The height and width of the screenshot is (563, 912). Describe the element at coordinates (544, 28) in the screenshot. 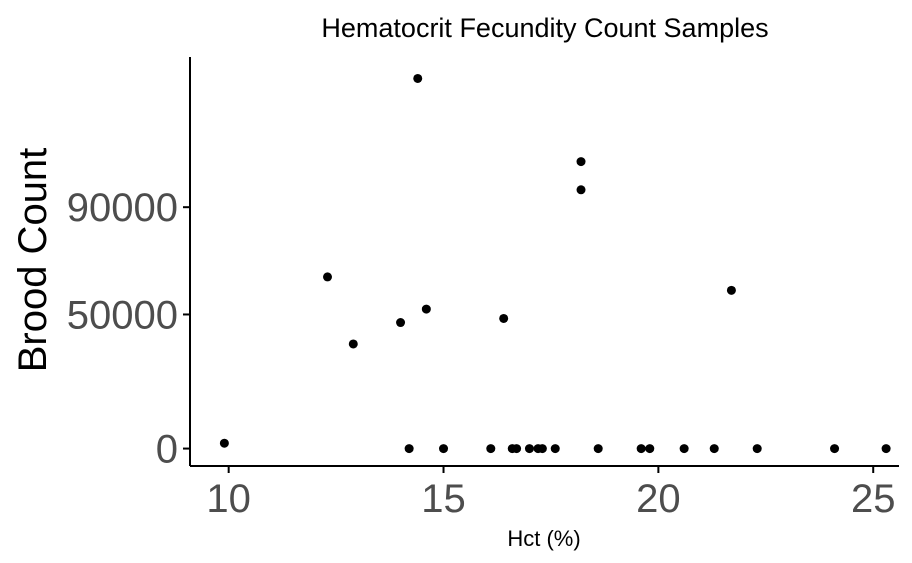

I see `chart-title: Hematocrit Fecundity Count Samples` at that location.